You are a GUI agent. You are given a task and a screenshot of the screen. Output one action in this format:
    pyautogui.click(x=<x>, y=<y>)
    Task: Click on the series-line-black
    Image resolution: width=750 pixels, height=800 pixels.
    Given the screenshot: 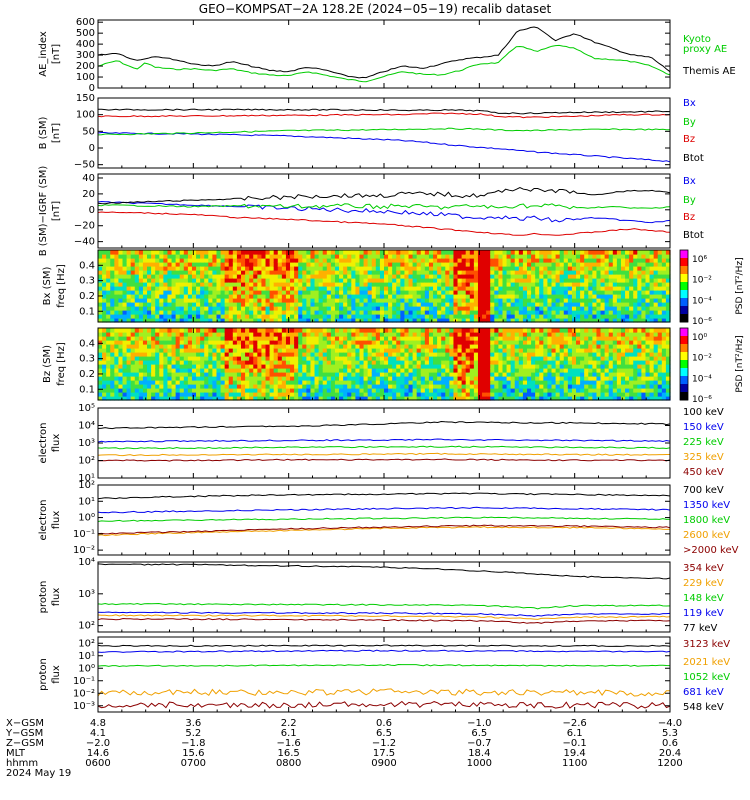 What is the action you would take?
    pyautogui.click(x=384, y=195)
    